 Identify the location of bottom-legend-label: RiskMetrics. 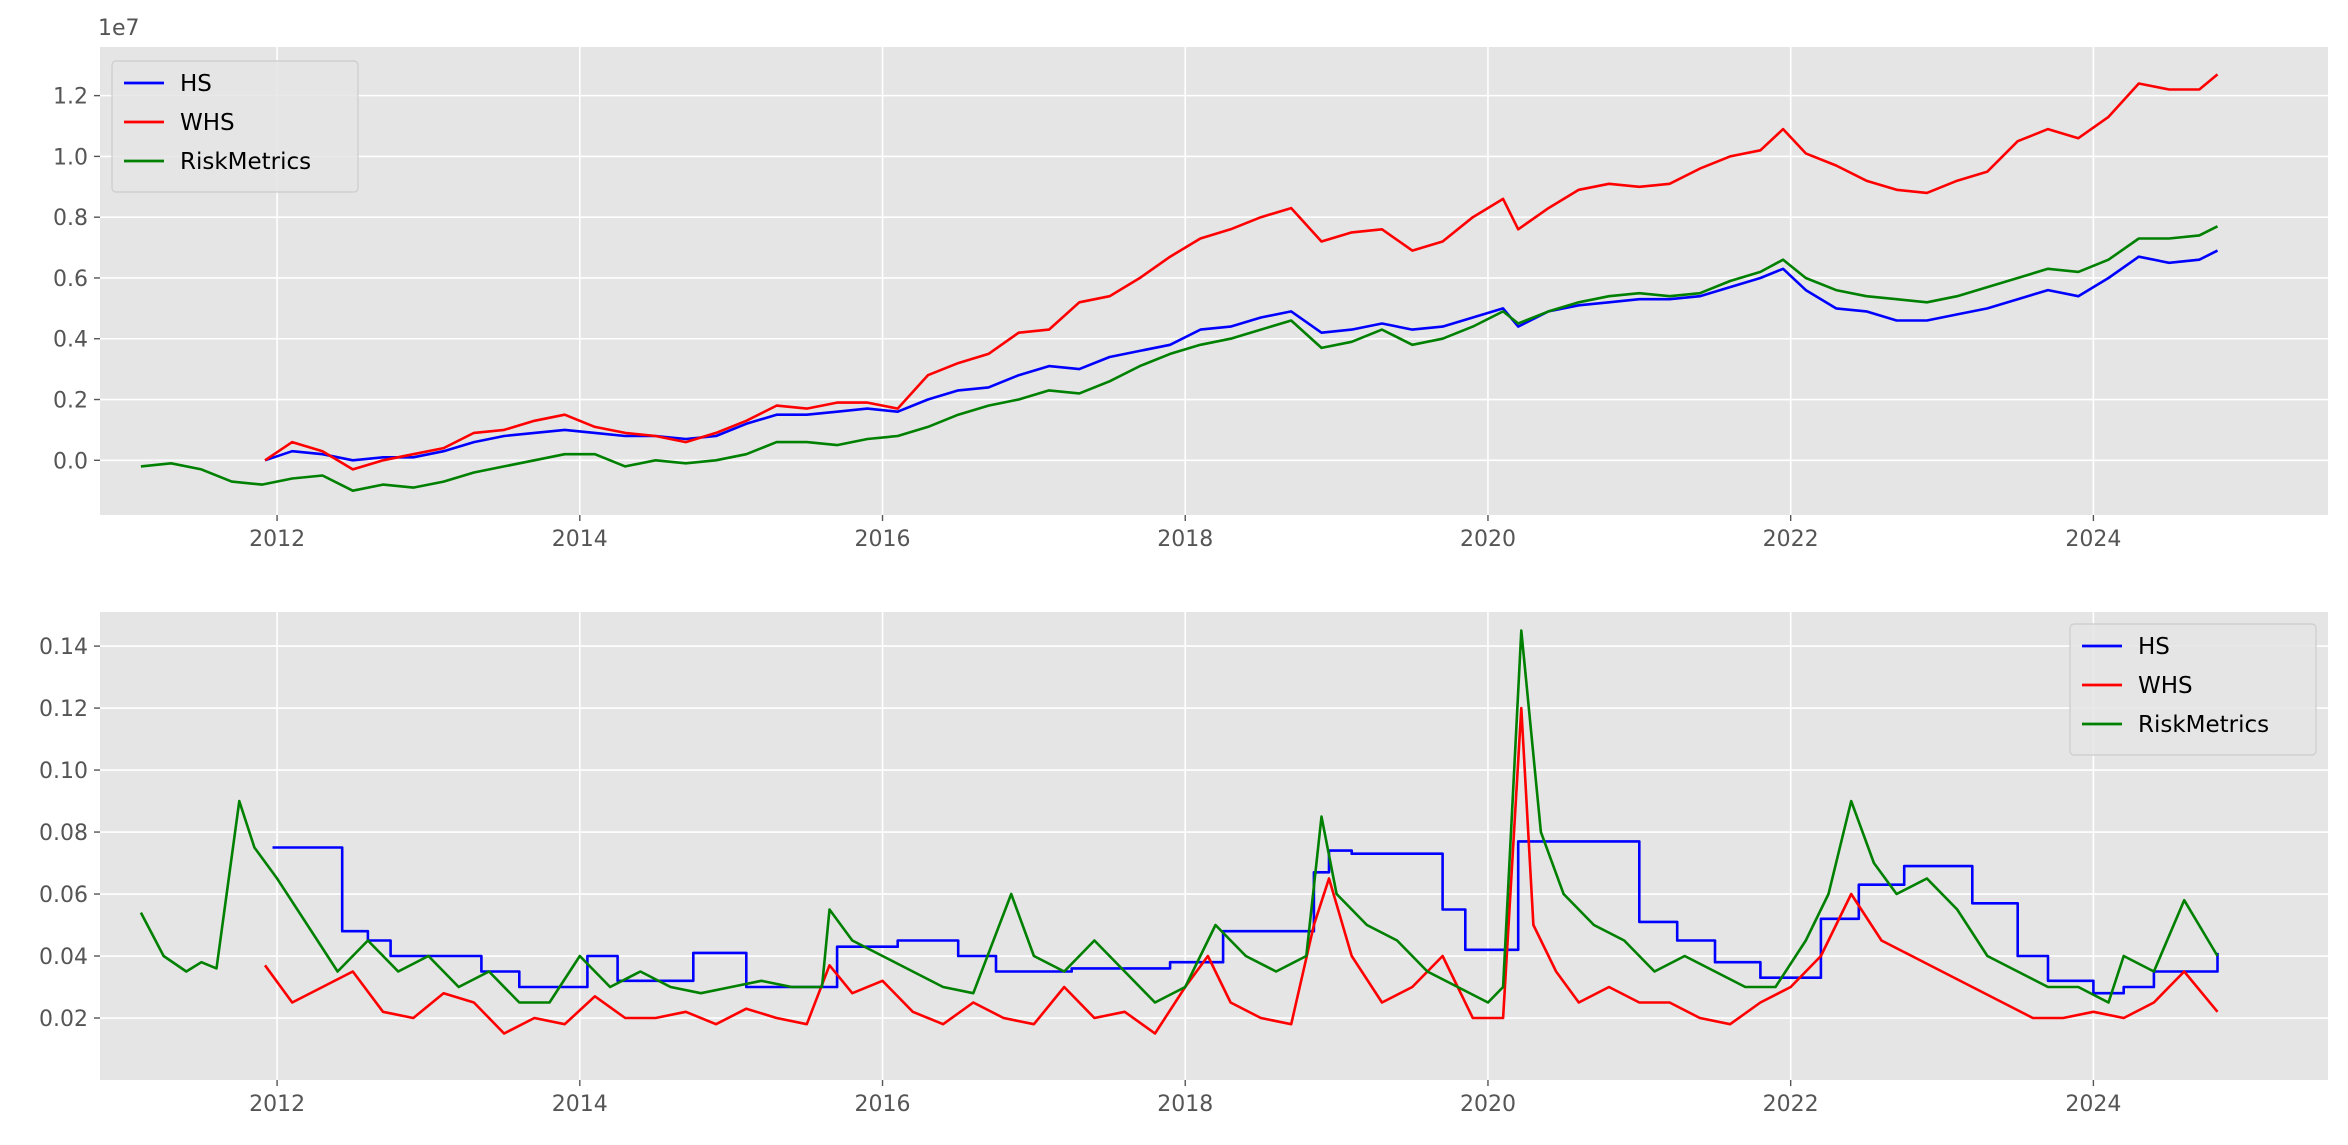
(2203, 725).